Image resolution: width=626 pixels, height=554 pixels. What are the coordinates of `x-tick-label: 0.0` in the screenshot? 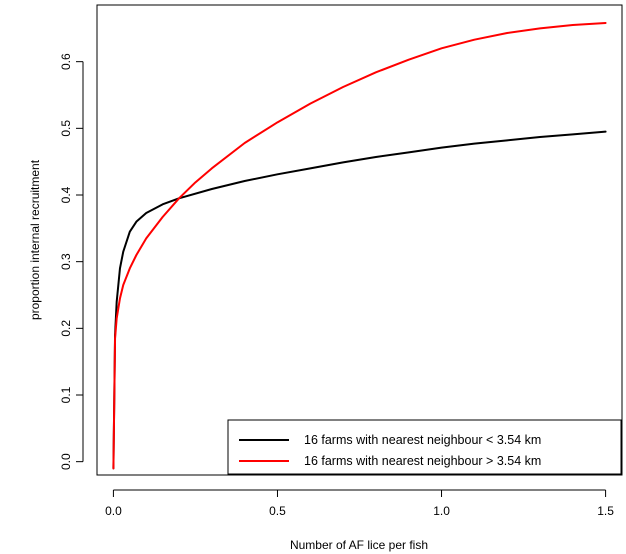 It's located at (113, 511).